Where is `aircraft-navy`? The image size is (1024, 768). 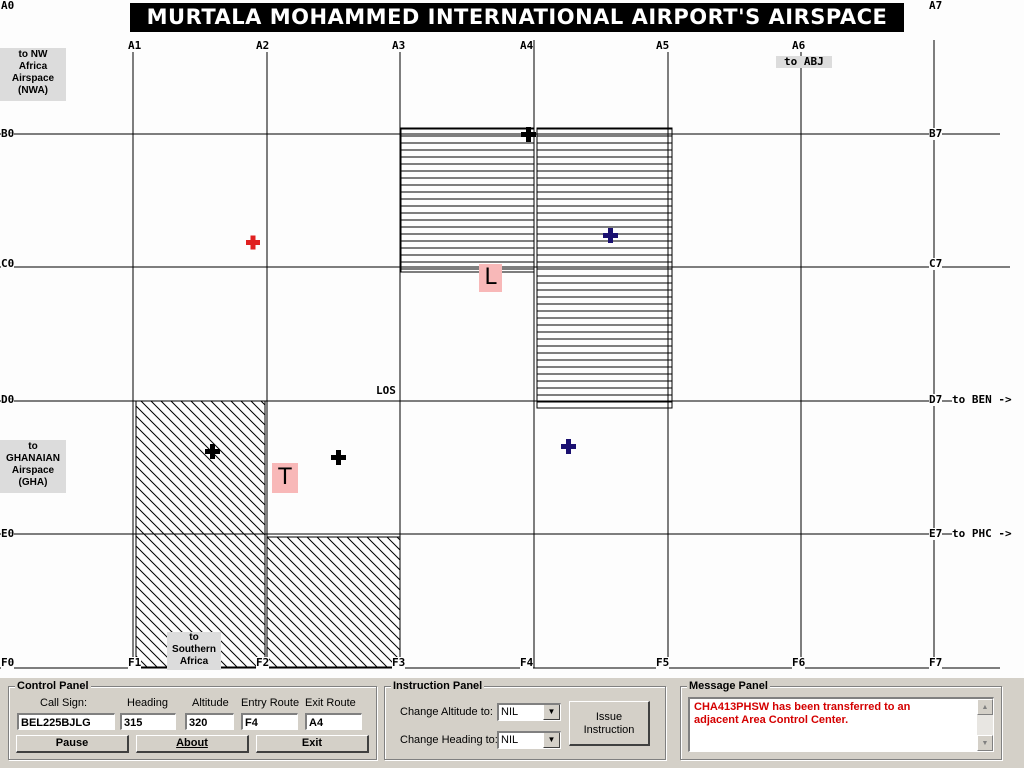
aircraft-navy is located at coordinates (568, 446).